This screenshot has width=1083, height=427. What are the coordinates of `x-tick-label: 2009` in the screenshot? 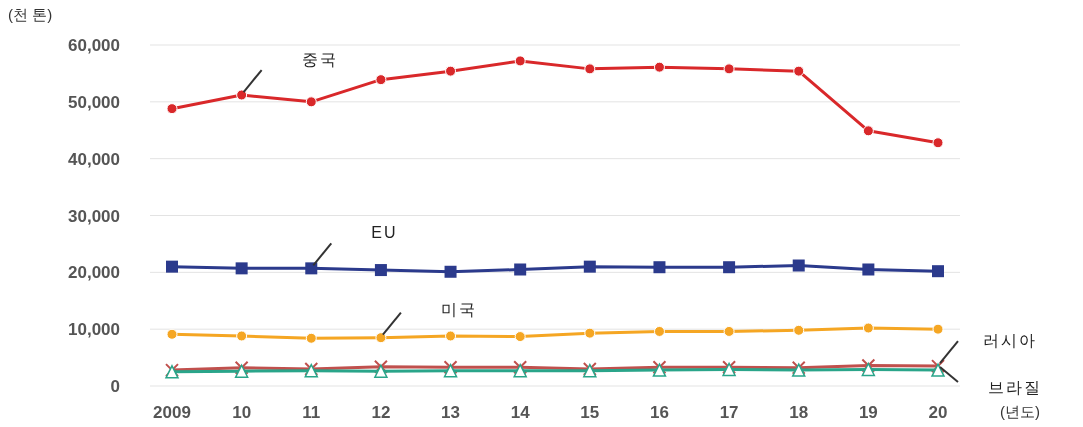 It's located at (172, 412).